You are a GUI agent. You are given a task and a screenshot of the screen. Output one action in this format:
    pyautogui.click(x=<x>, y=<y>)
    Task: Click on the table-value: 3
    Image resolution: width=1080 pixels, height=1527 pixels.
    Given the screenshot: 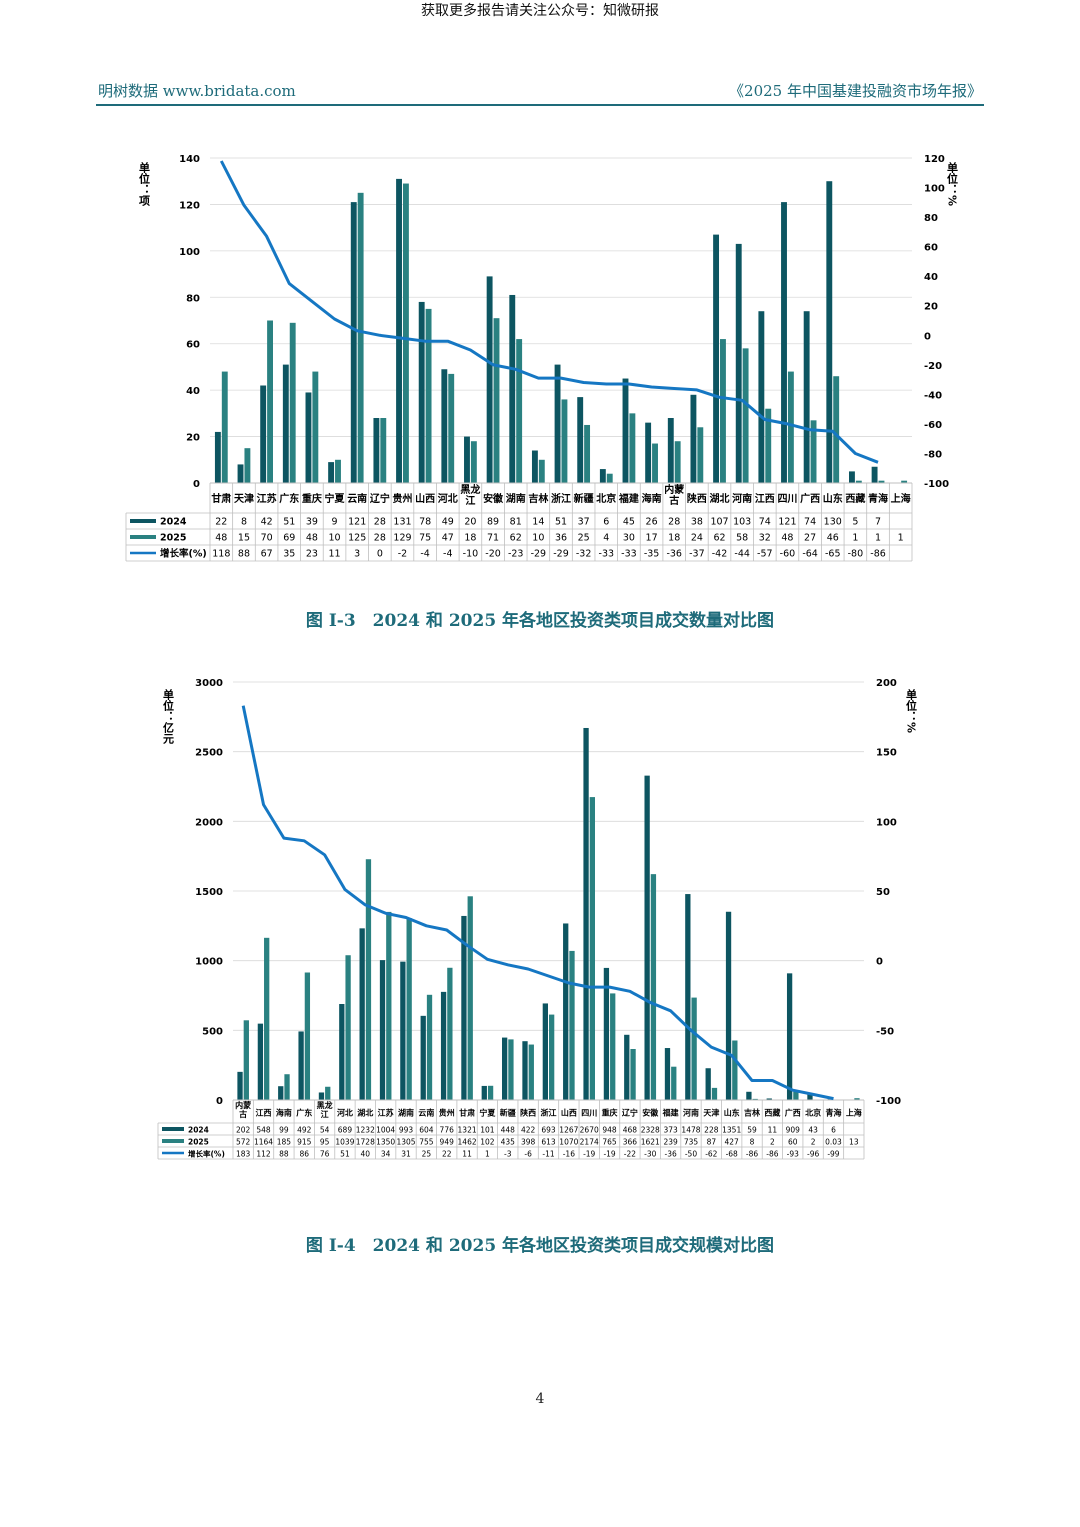 What is the action you would take?
    pyautogui.click(x=357, y=554)
    